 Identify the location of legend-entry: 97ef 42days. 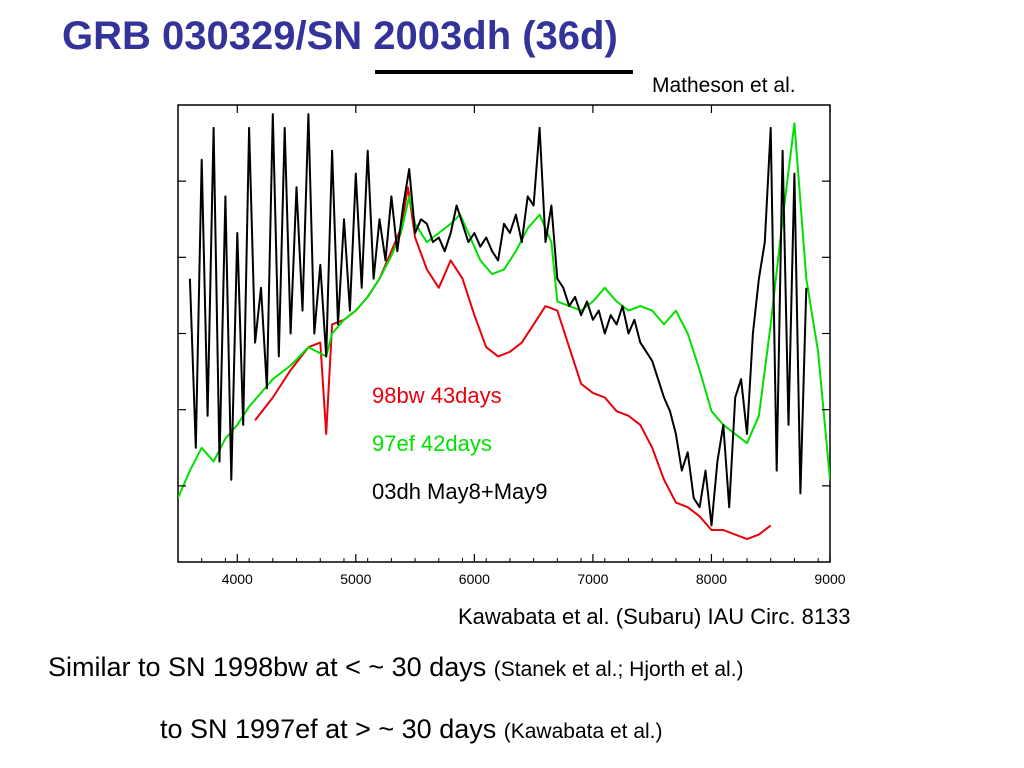
(432, 443).